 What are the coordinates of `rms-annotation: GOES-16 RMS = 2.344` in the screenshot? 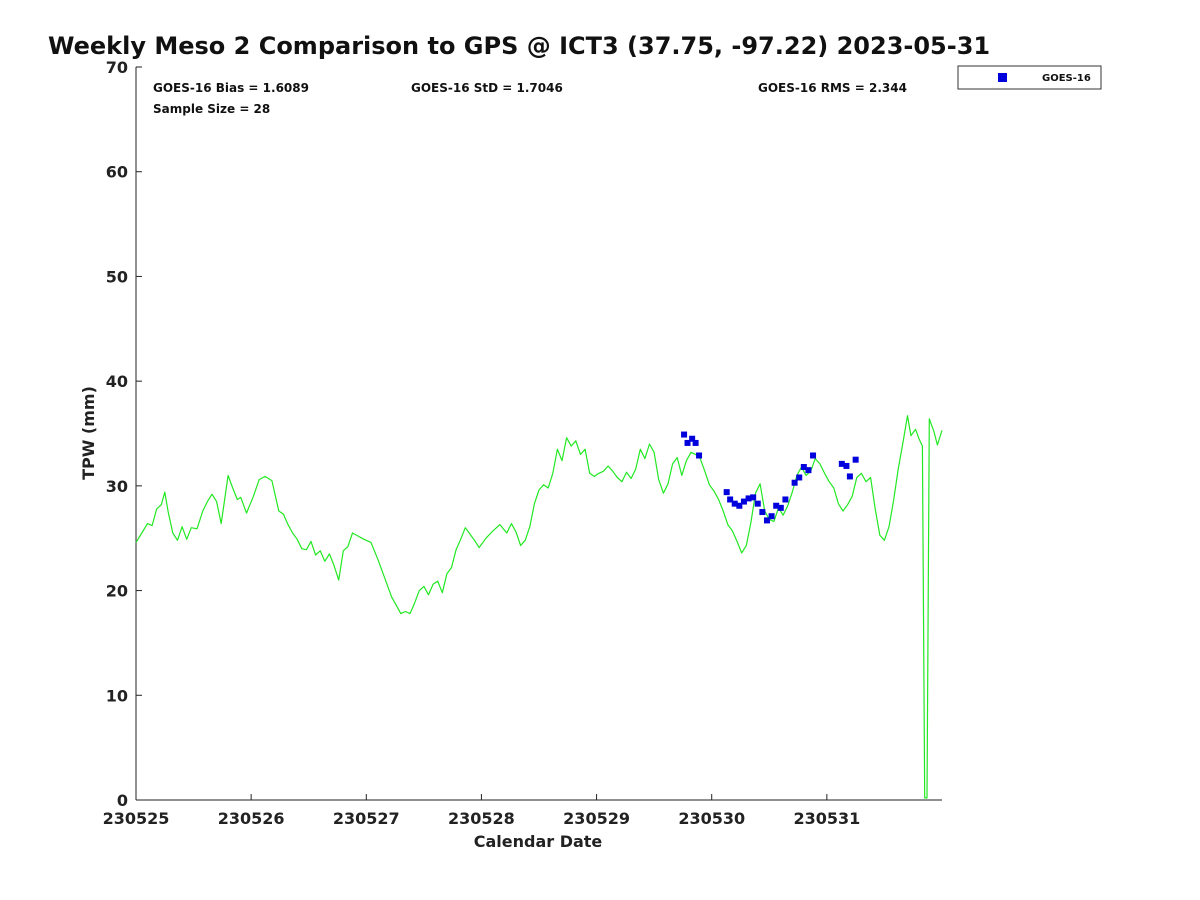 It's located at (832, 88).